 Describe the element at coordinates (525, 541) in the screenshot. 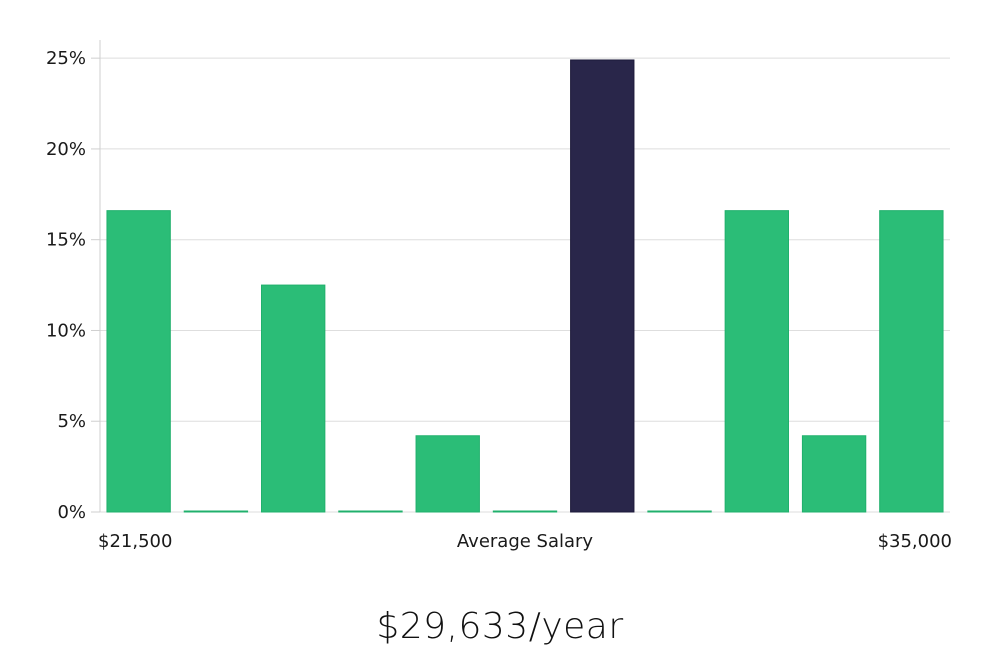

I see `x-center-label: Average Salary` at that location.